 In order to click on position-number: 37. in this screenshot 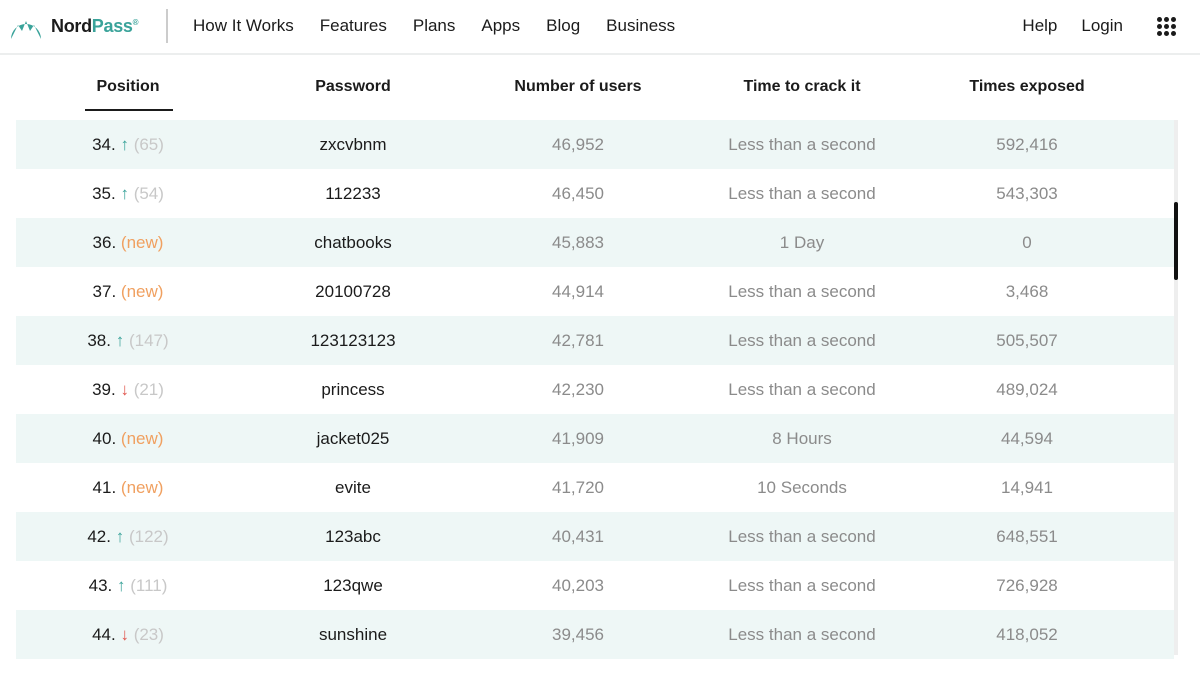, I will do `click(104, 291)`.